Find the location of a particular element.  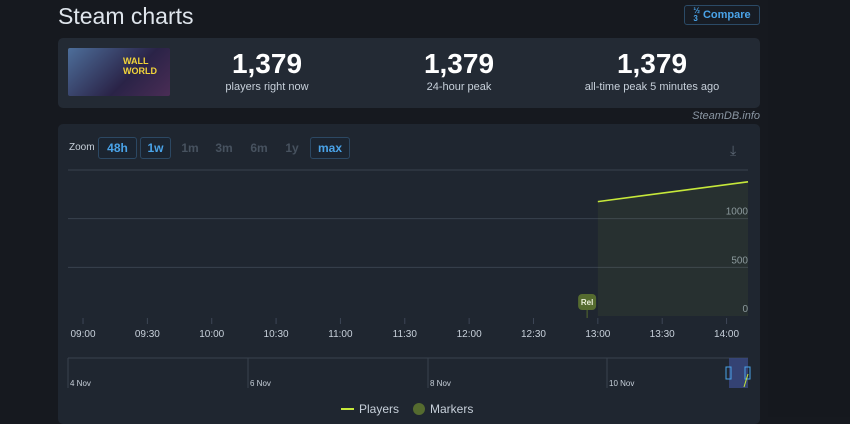

x-tick-label: 14:00 is located at coordinates (726, 334).